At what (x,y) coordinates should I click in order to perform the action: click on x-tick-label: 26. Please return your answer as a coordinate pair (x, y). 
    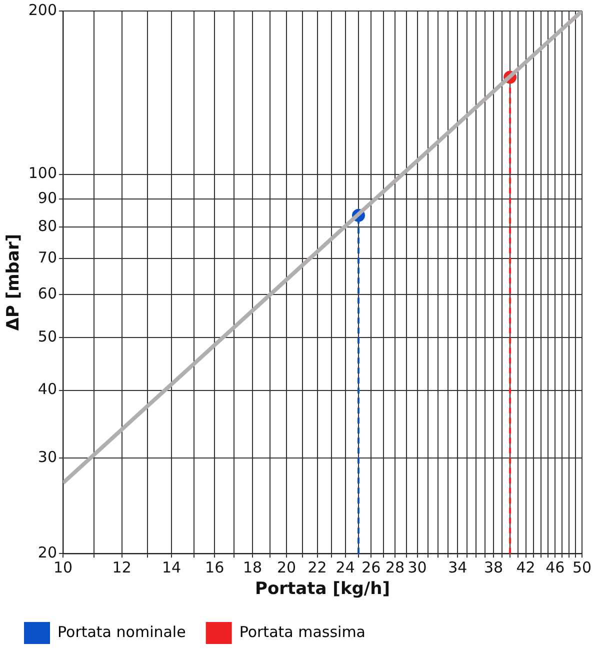
    Looking at the image, I should click on (371, 567).